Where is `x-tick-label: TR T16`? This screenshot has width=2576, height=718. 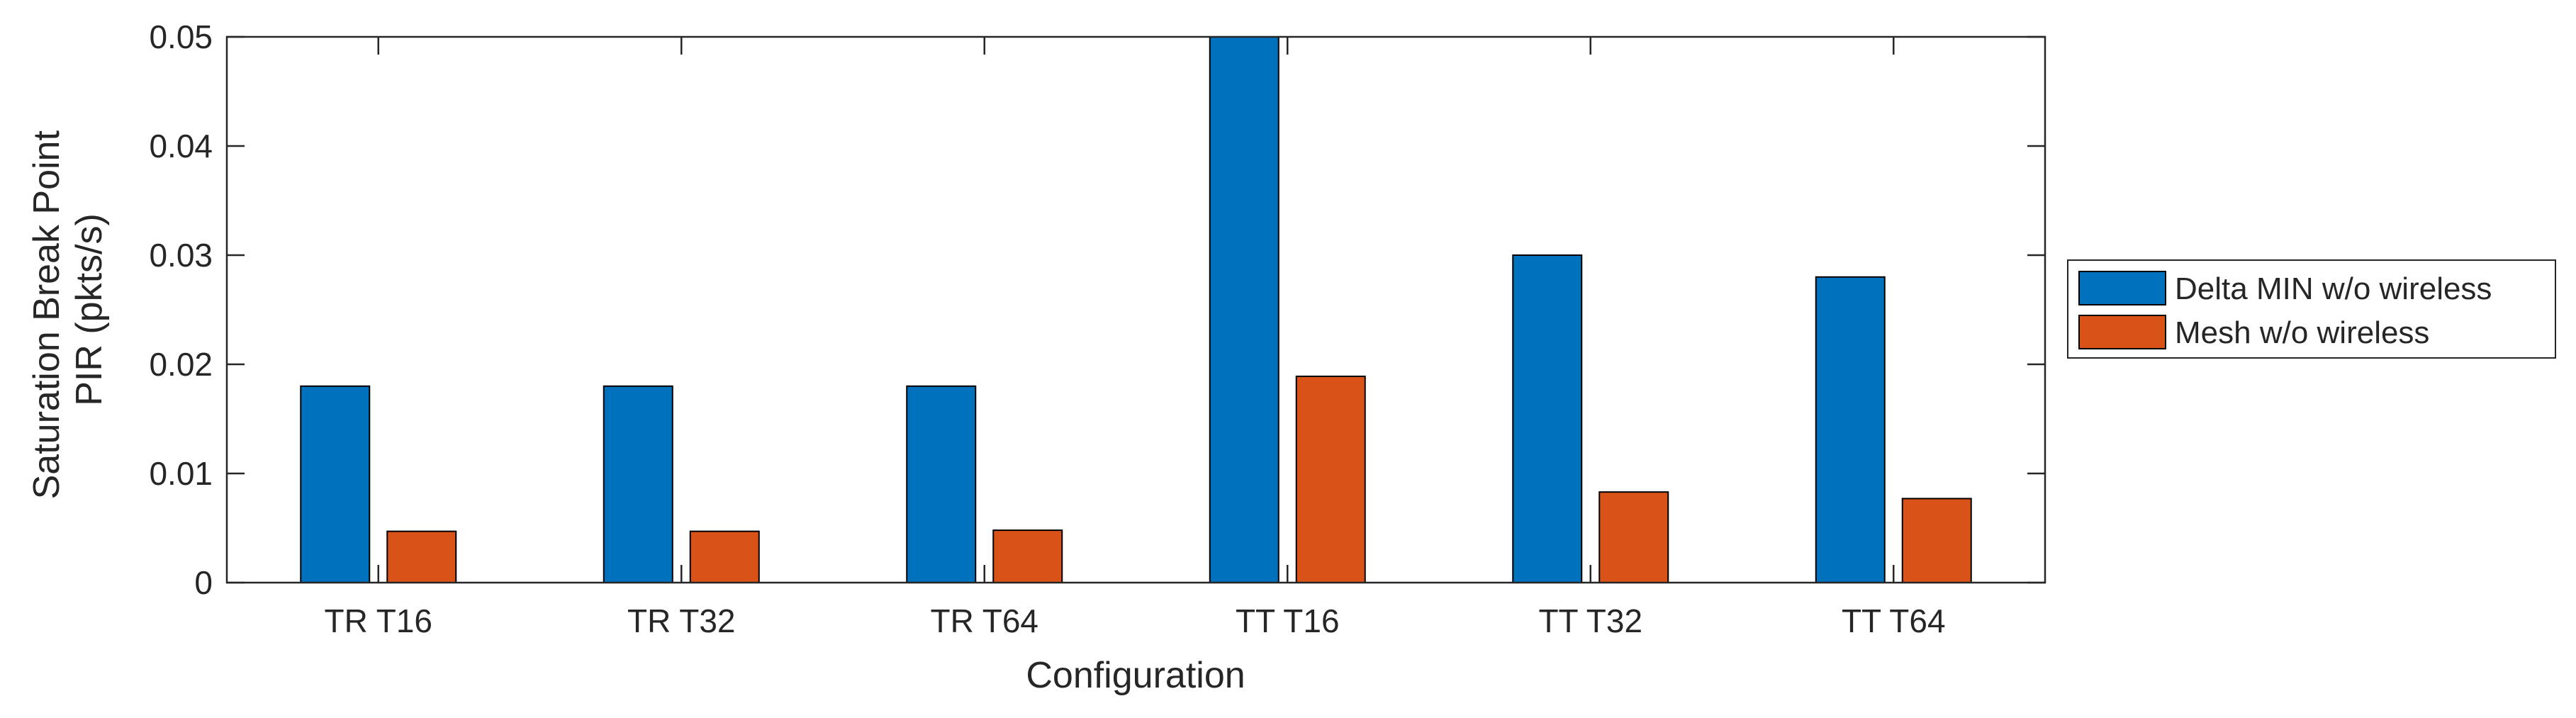 x-tick-label: TR T16 is located at coordinates (378, 620).